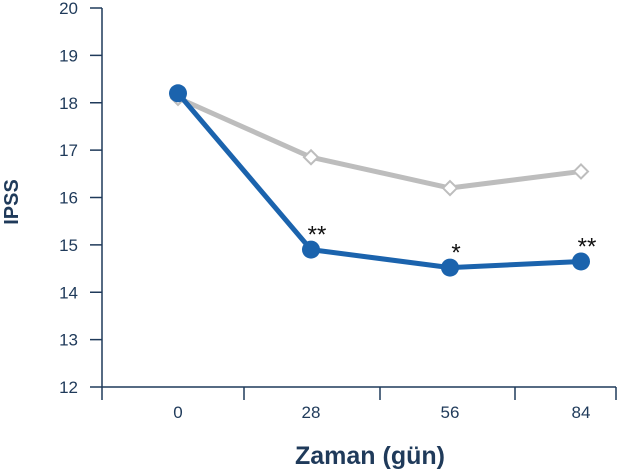  Describe the element at coordinates (68, 55) in the screenshot. I see `y-tick-label: 19` at that location.